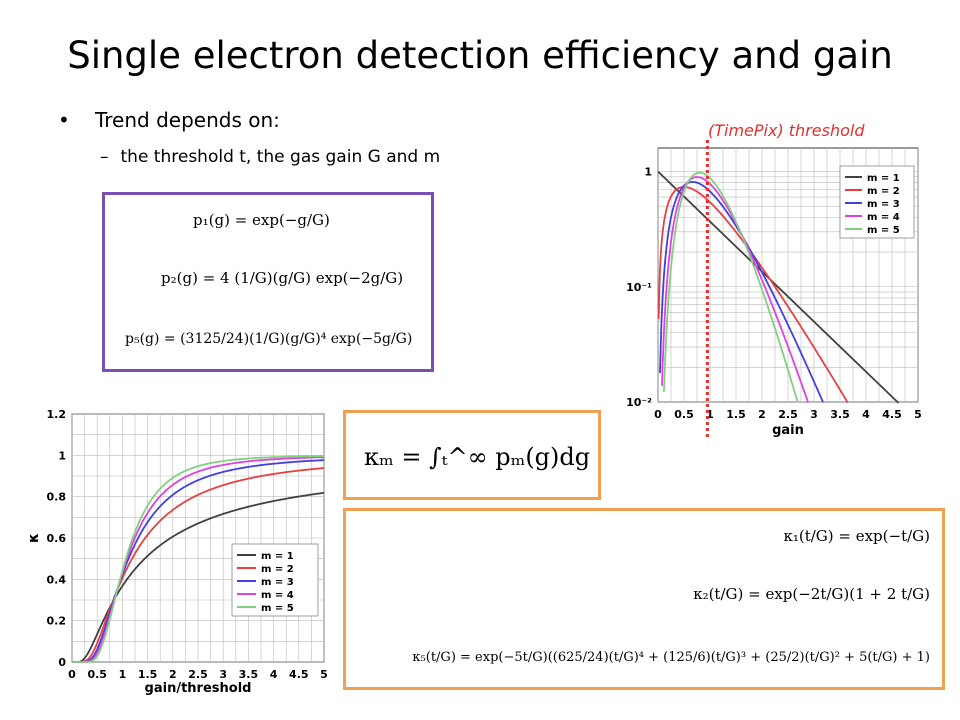  I want to click on equation-kappa1: κ₁(t/G) = exp(−t/G), so click(856, 536).